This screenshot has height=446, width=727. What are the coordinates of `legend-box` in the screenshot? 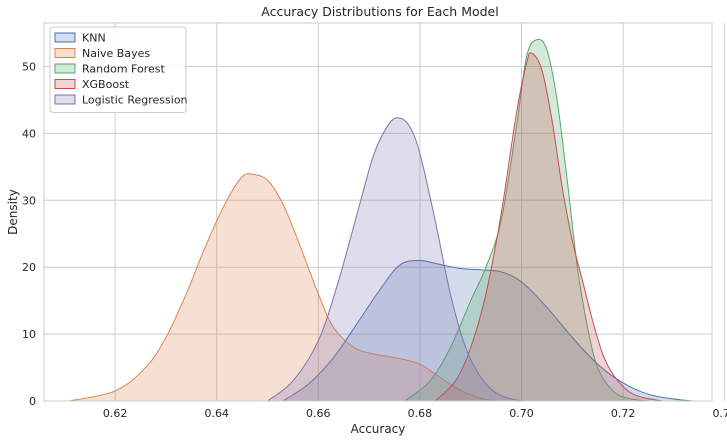 It's located at (118, 69).